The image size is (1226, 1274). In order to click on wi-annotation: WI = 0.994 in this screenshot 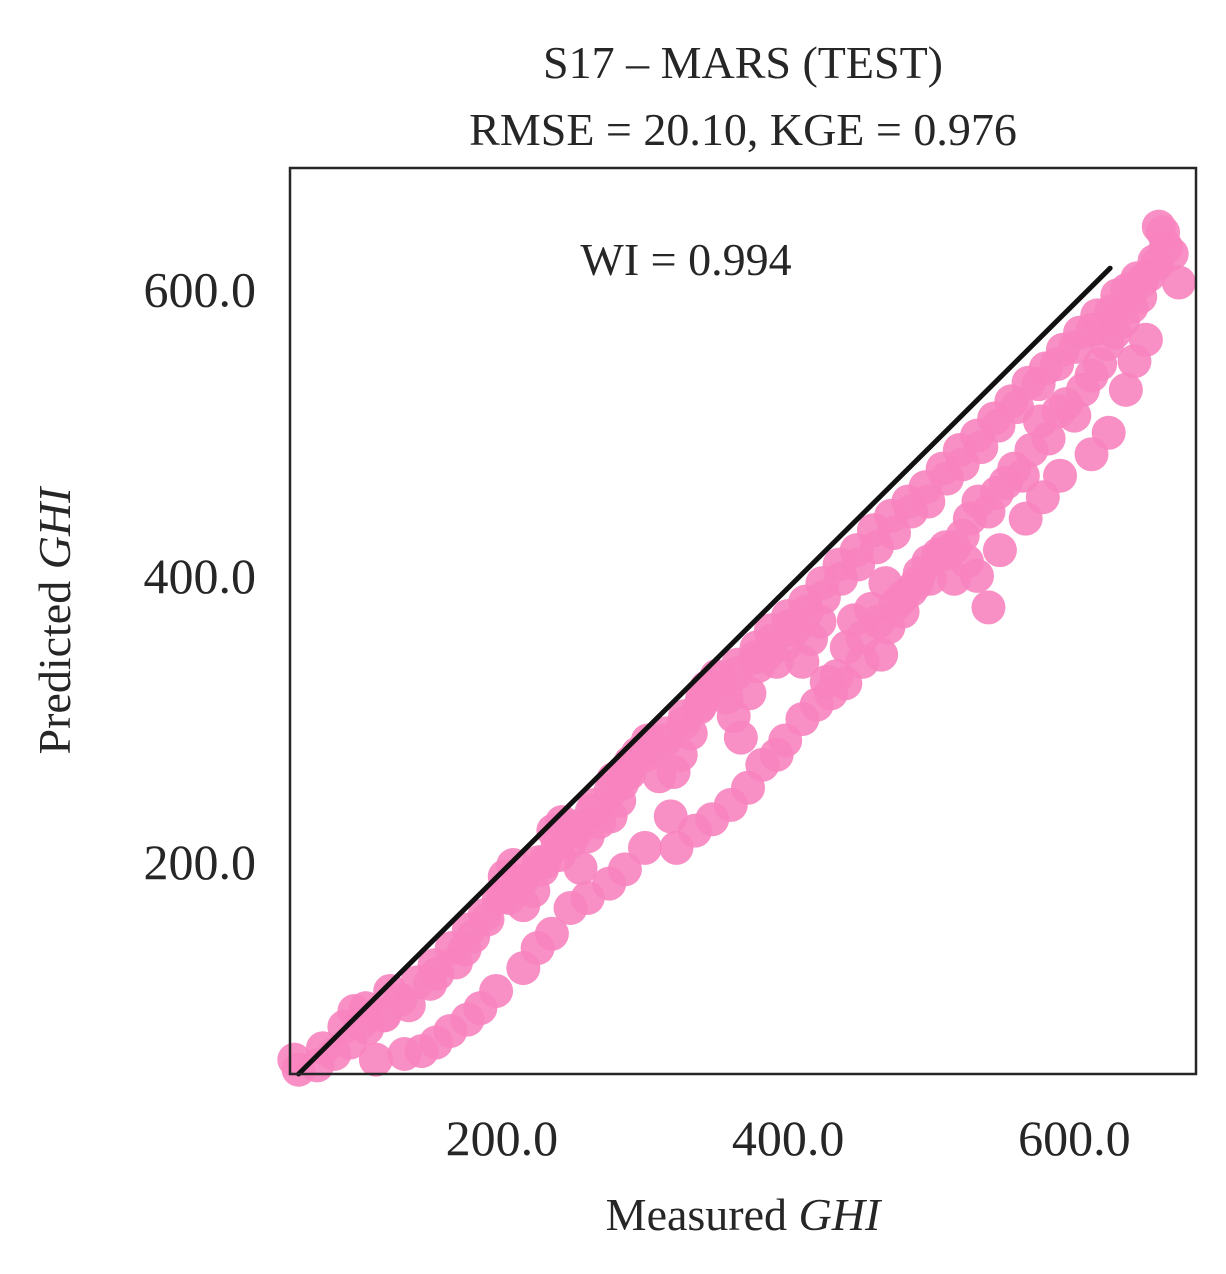, I will do `click(685, 259)`.